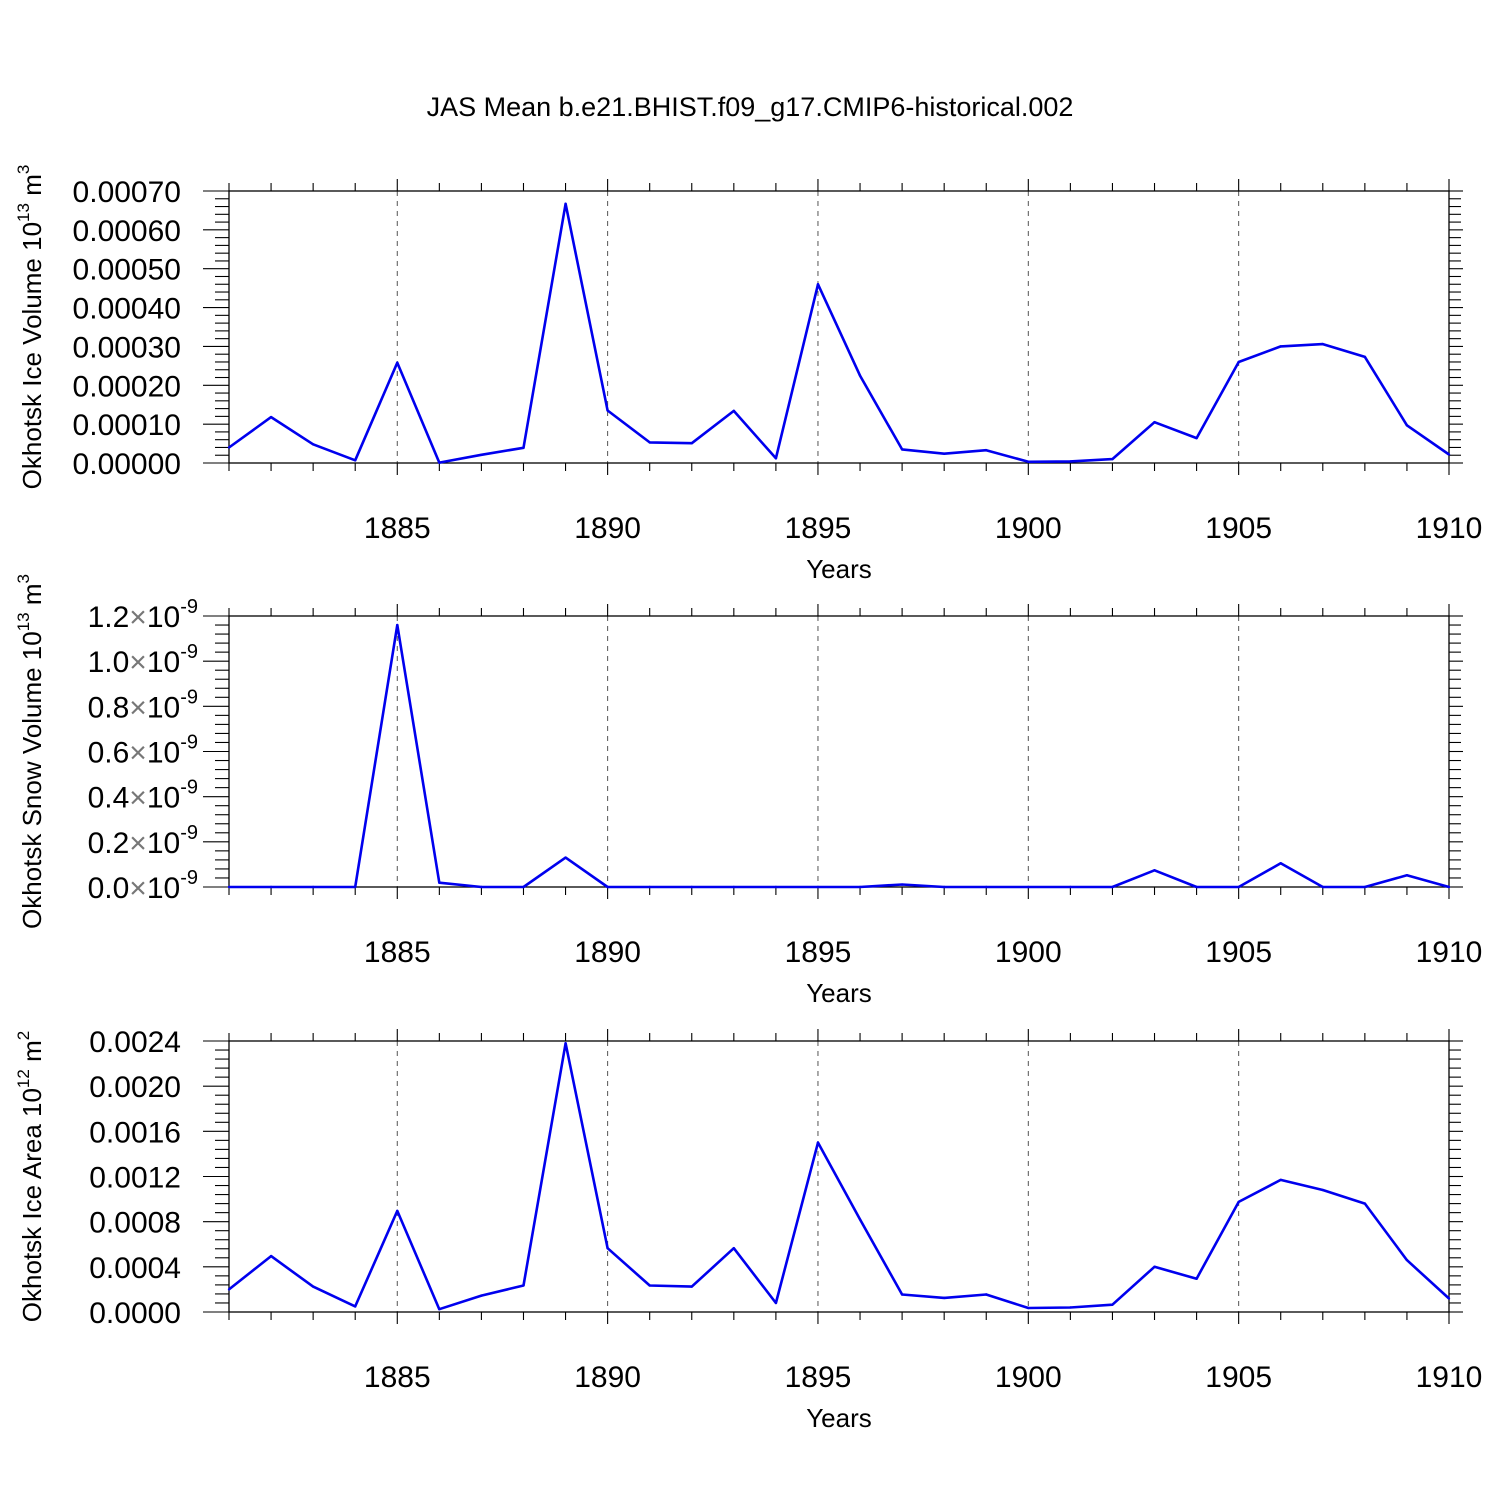  I want to click on y-tick-label: 0.00020, so click(127, 386).